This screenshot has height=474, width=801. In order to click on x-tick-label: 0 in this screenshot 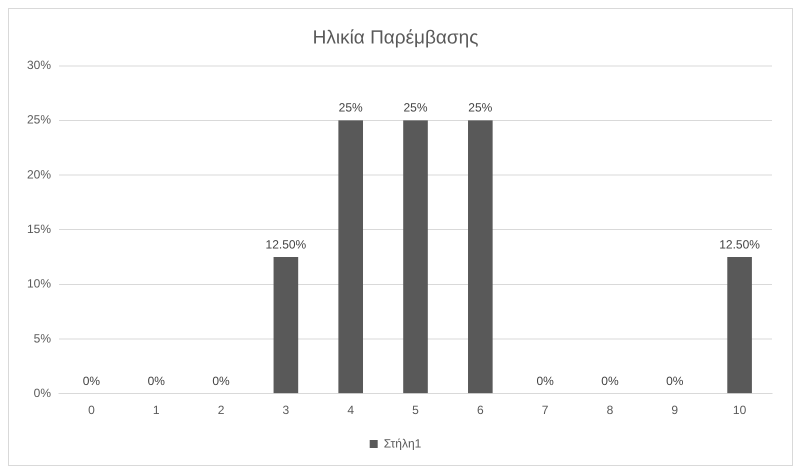, I will do `click(92, 410)`.